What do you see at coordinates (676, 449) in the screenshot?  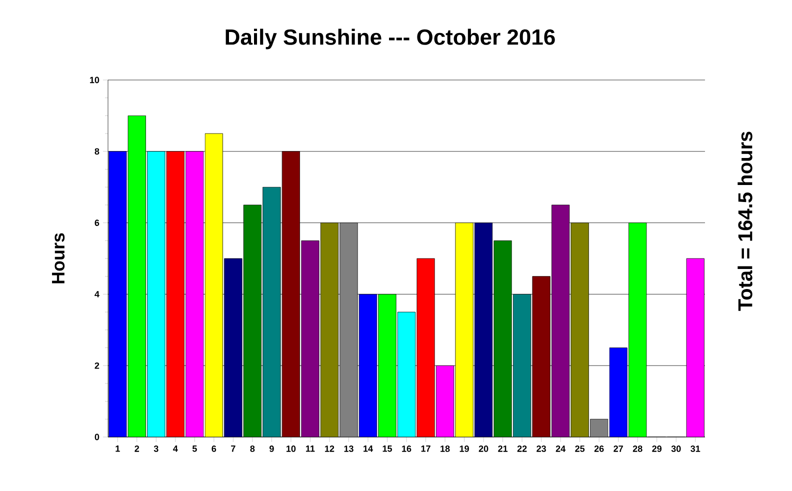 I see `x-tick-label: 30` at bounding box center [676, 449].